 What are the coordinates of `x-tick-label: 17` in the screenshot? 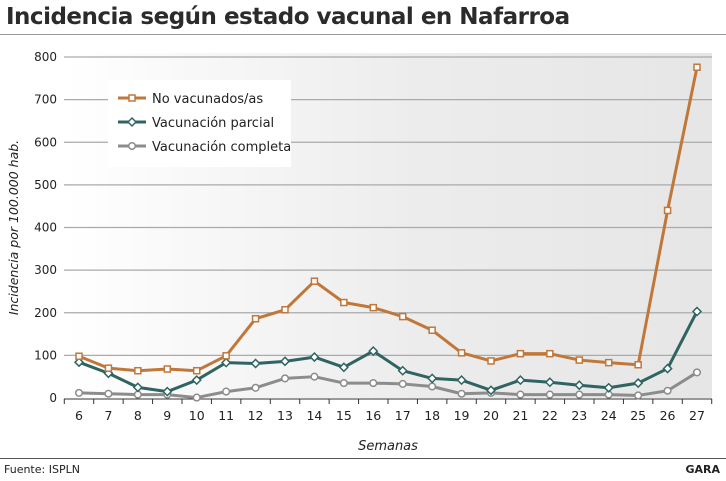 It's located at (403, 415).